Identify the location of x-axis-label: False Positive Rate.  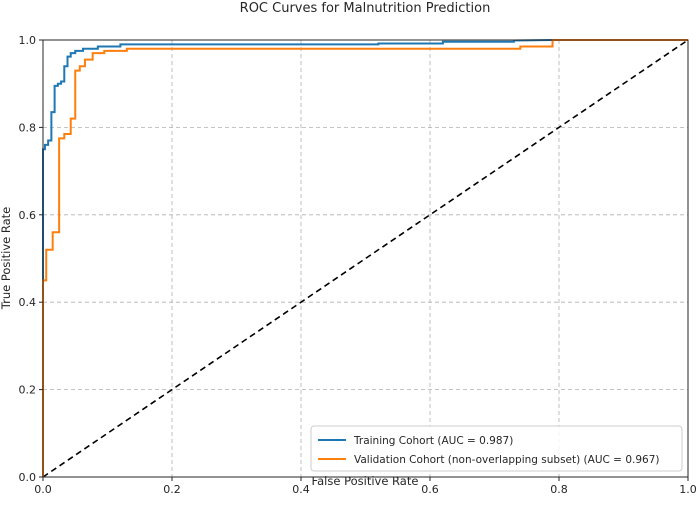
(365, 481).